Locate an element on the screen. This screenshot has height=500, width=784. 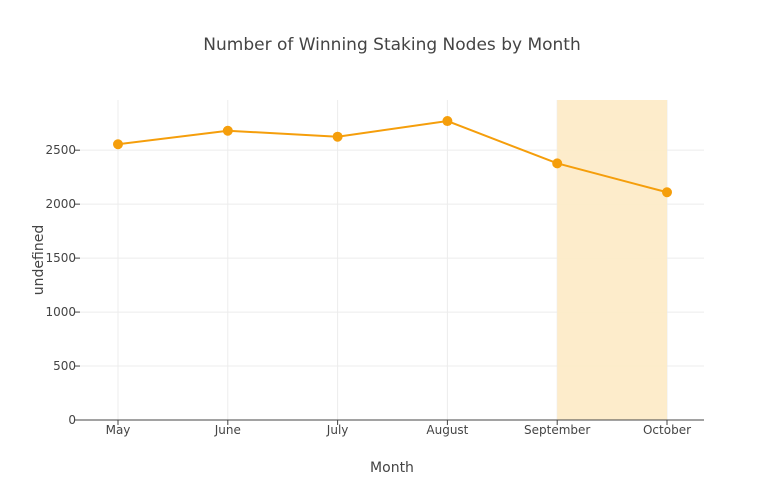
series-layer is located at coordinates (392, 157).